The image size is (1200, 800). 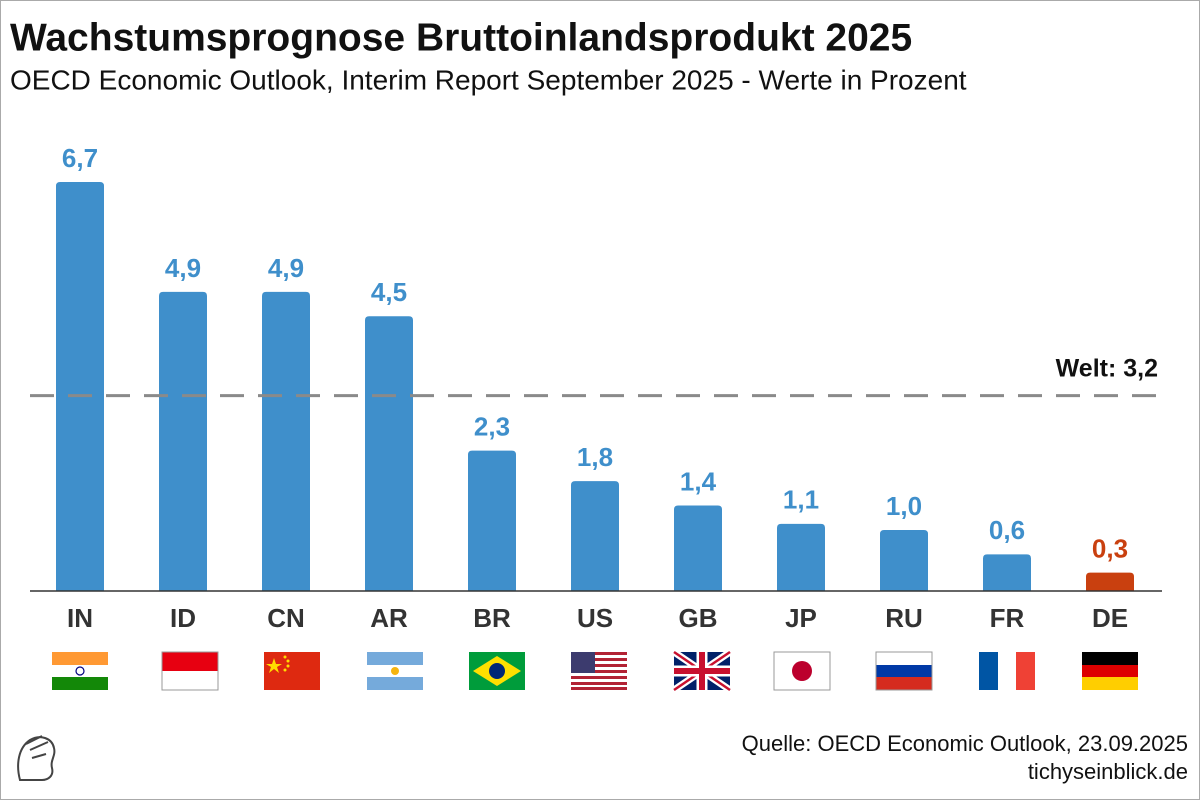 What do you see at coordinates (389, 618) in the screenshot?
I see `x-tick-label: AR` at bounding box center [389, 618].